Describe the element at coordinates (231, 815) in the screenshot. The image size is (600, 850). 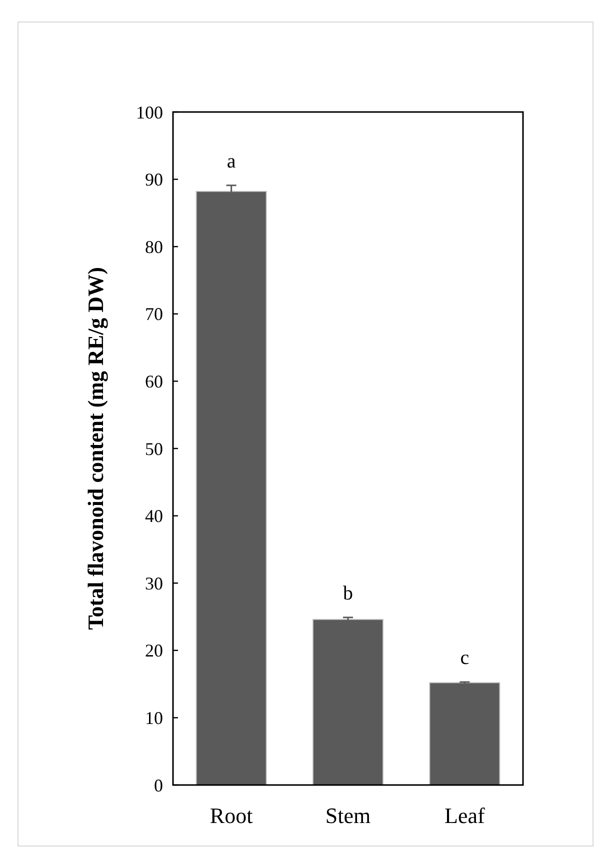
I see `x-tick-label: Root` at that location.